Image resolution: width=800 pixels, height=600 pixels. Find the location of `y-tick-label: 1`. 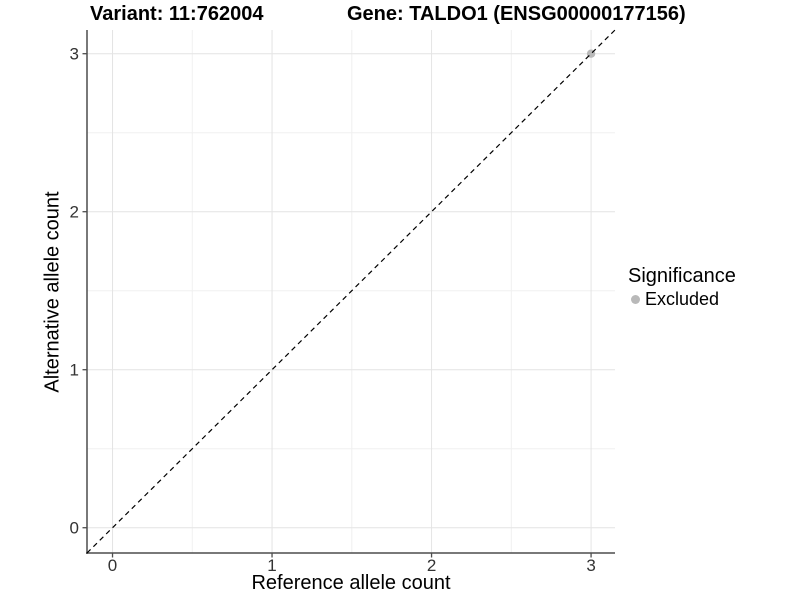

y-tick-label: 1 is located at coordinates (74, 370).